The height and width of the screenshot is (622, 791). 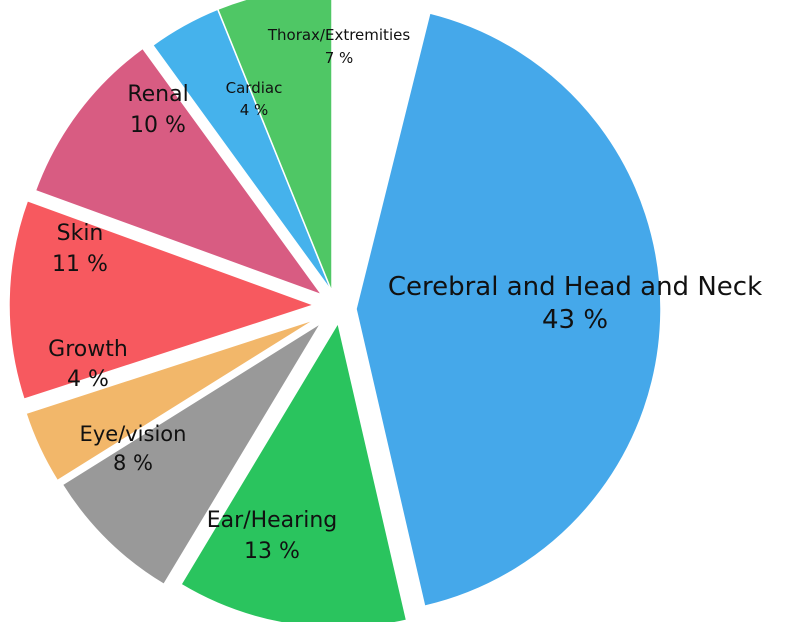 I want to click on slice-label-growth: Growth, so click(x=88, y=349).